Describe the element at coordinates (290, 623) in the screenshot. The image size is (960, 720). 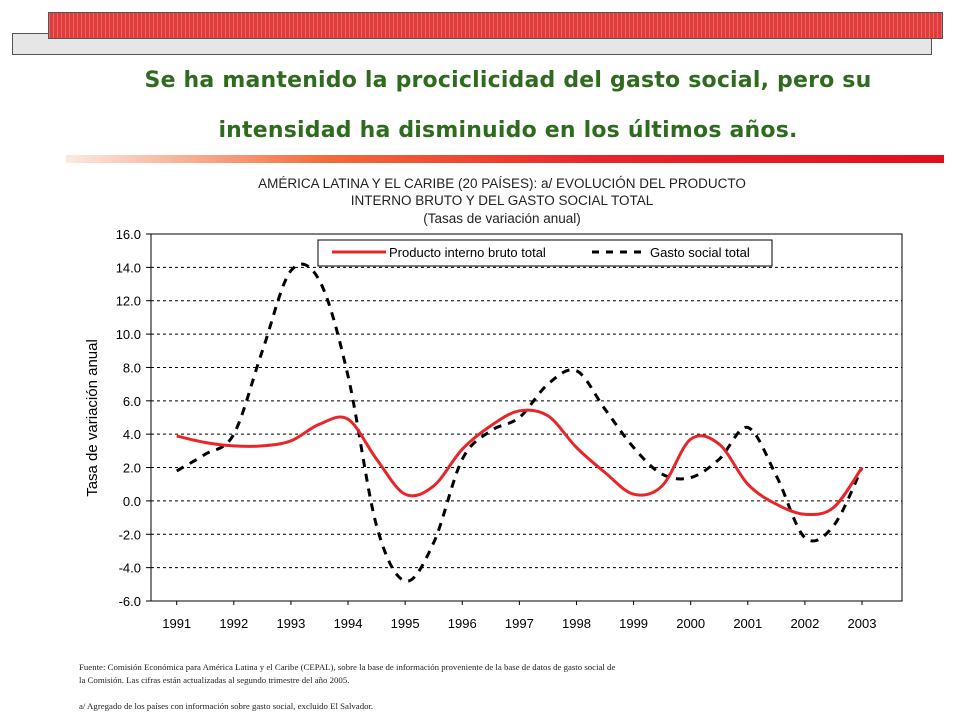
I see `x-tick-label: 1993` at that location.